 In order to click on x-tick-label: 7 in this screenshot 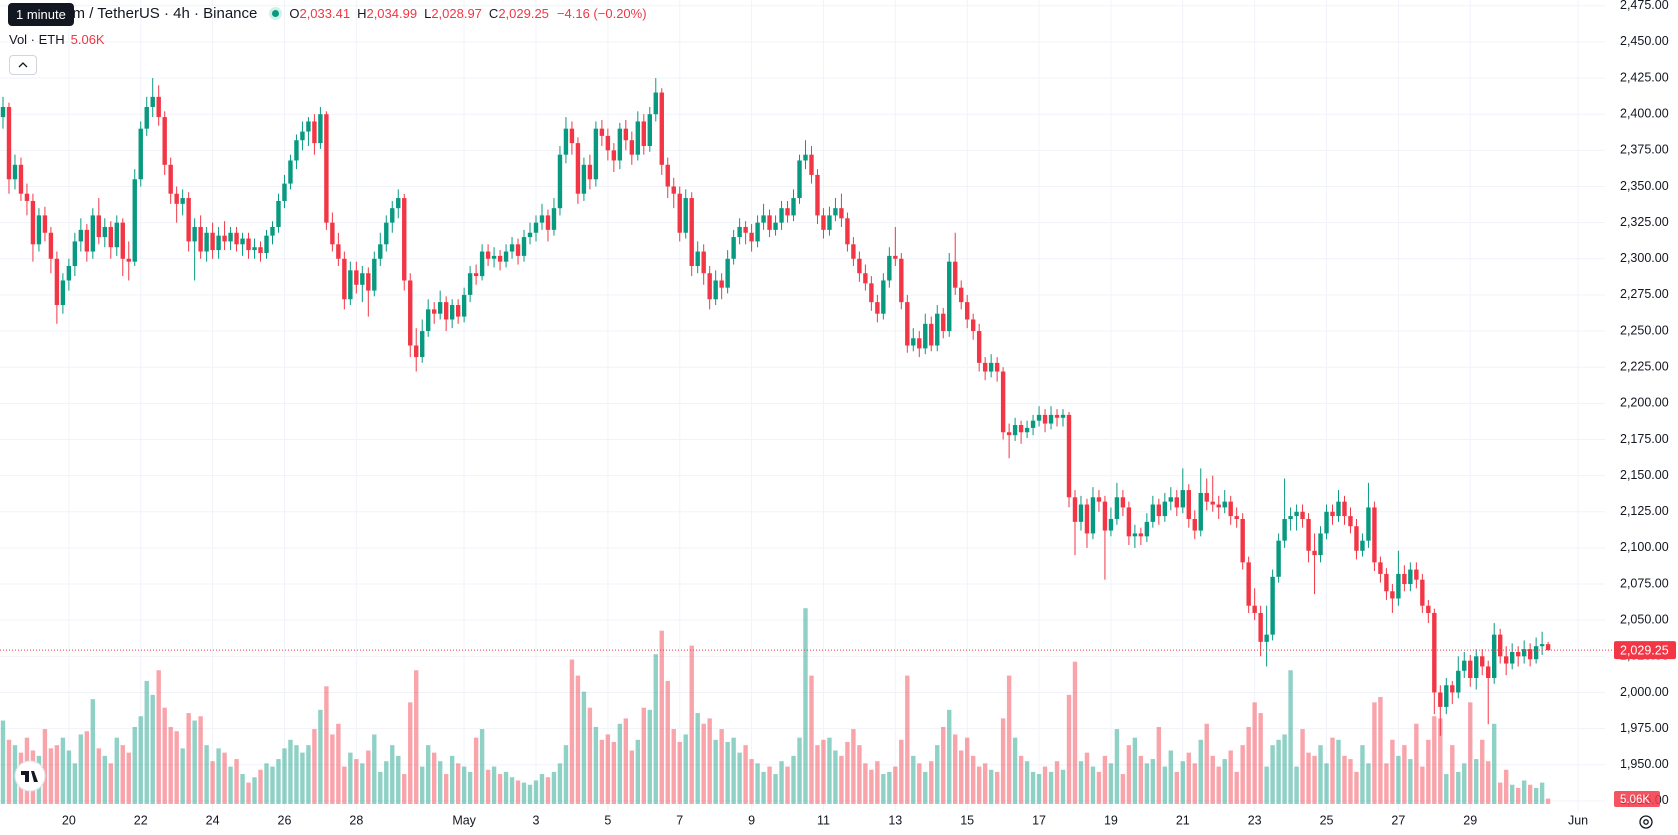, I will do `click(679, 820)`.